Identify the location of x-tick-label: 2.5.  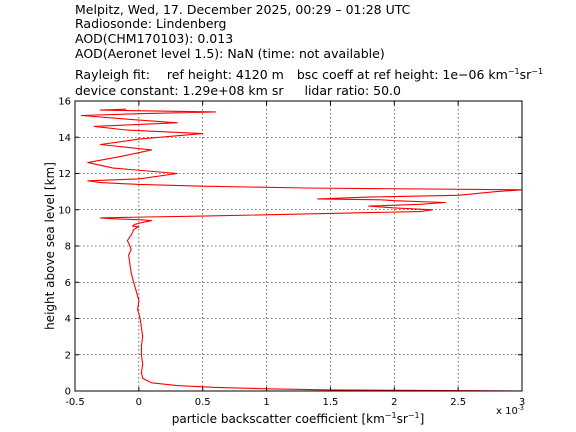
(458, 402).